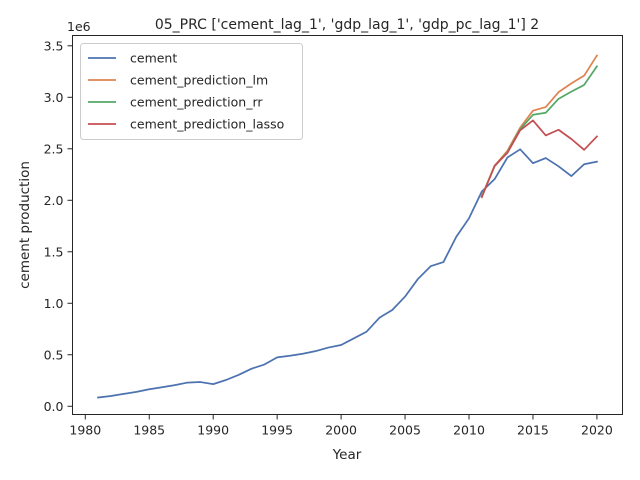  I want to click on x-tick-label: 2000, so click(341, 430).